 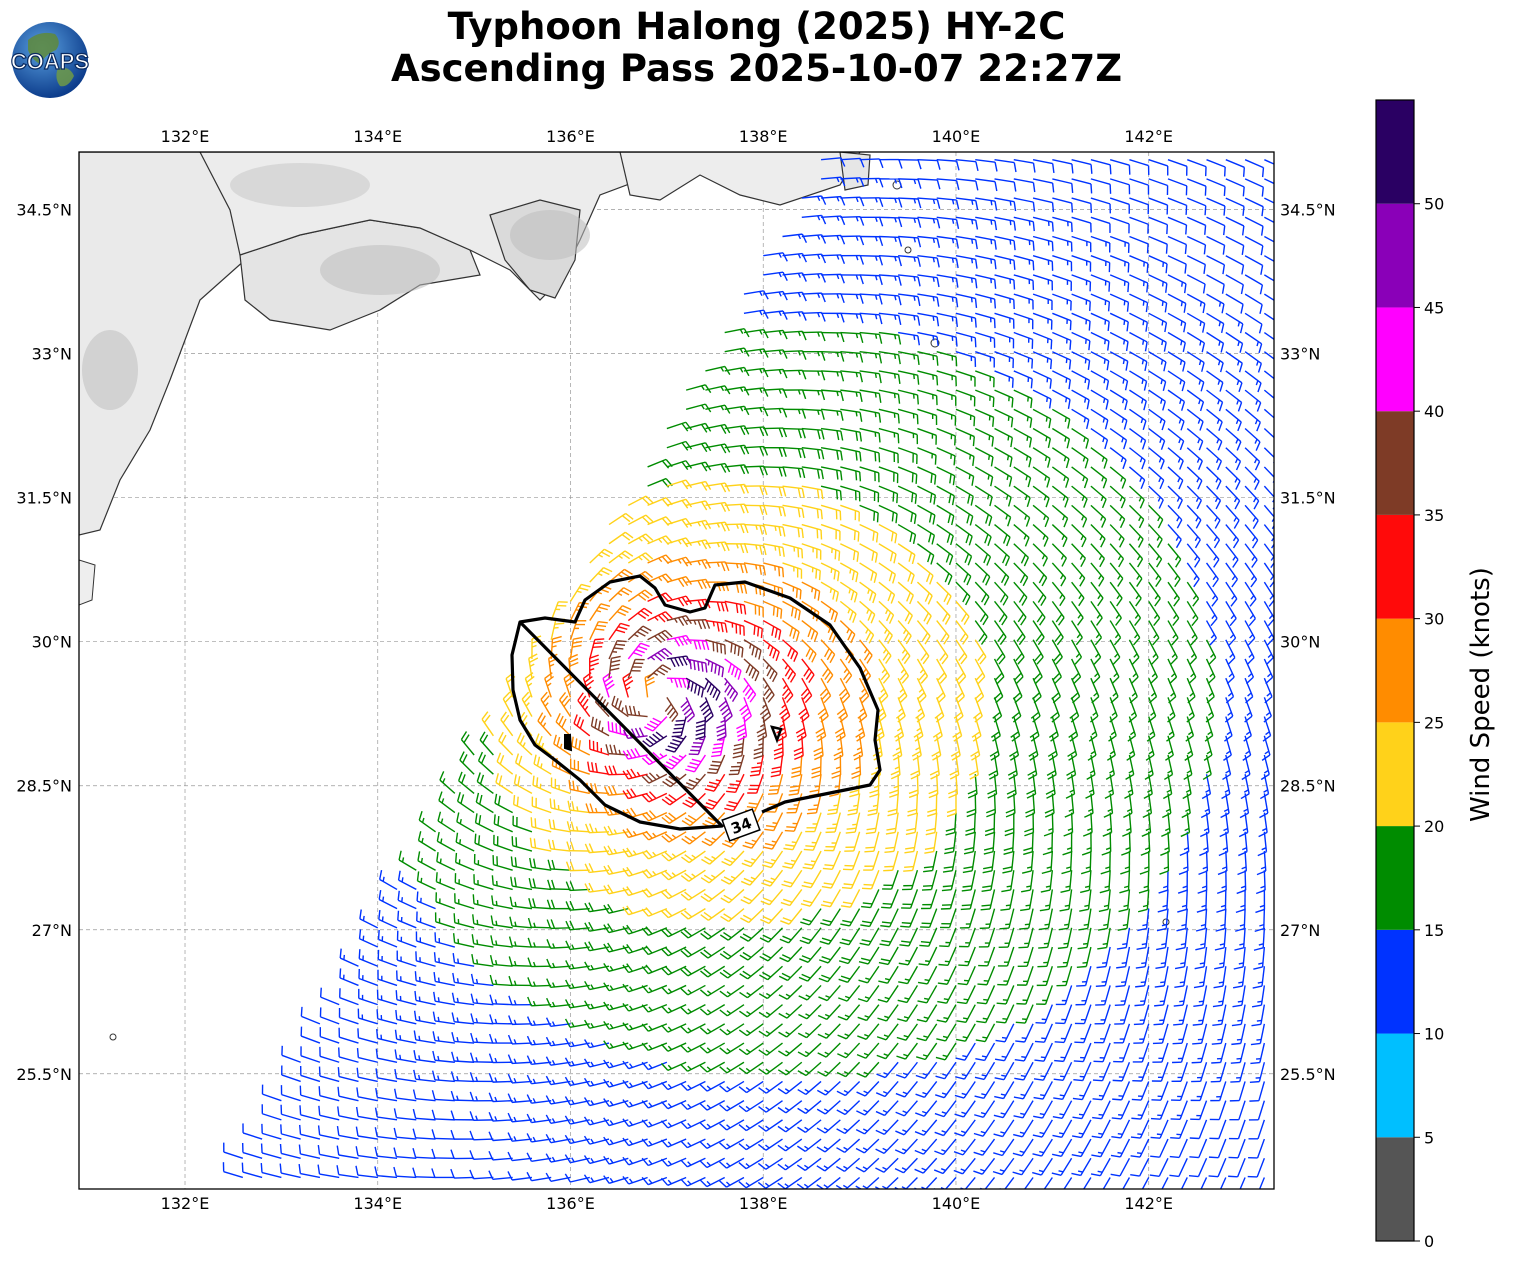 What do you see at coordinates (1434, 826) in the screenshot?
I see `colorbar-tick-label-4: 20` at bounding box center [1434, 826].